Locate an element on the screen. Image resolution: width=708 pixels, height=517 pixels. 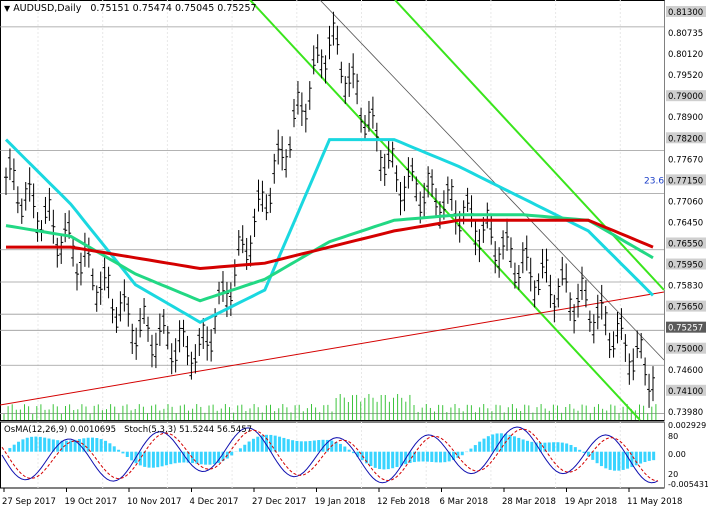
price-axis-label: 0.76550 is located at coordinates (685, 244).